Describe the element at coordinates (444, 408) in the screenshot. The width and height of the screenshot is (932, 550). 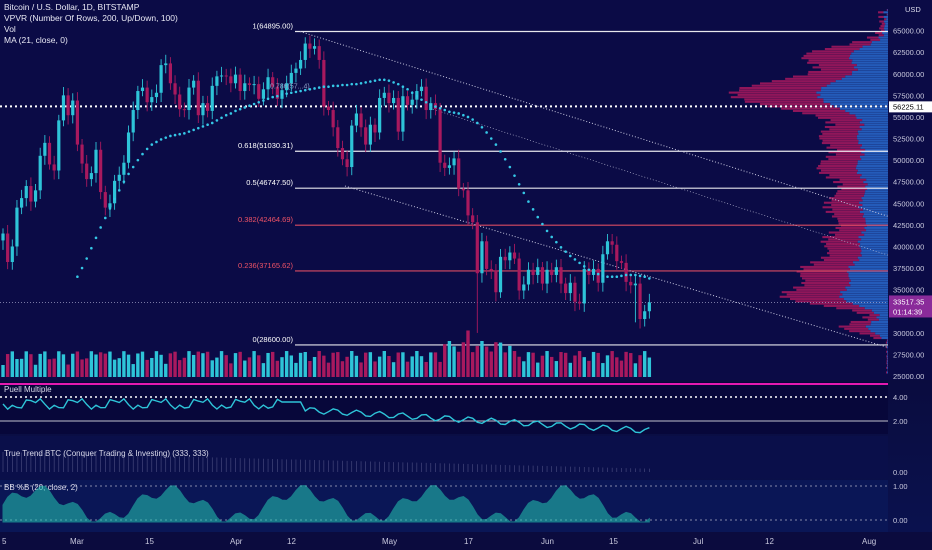
I see `puell-pane-bg` at that location.